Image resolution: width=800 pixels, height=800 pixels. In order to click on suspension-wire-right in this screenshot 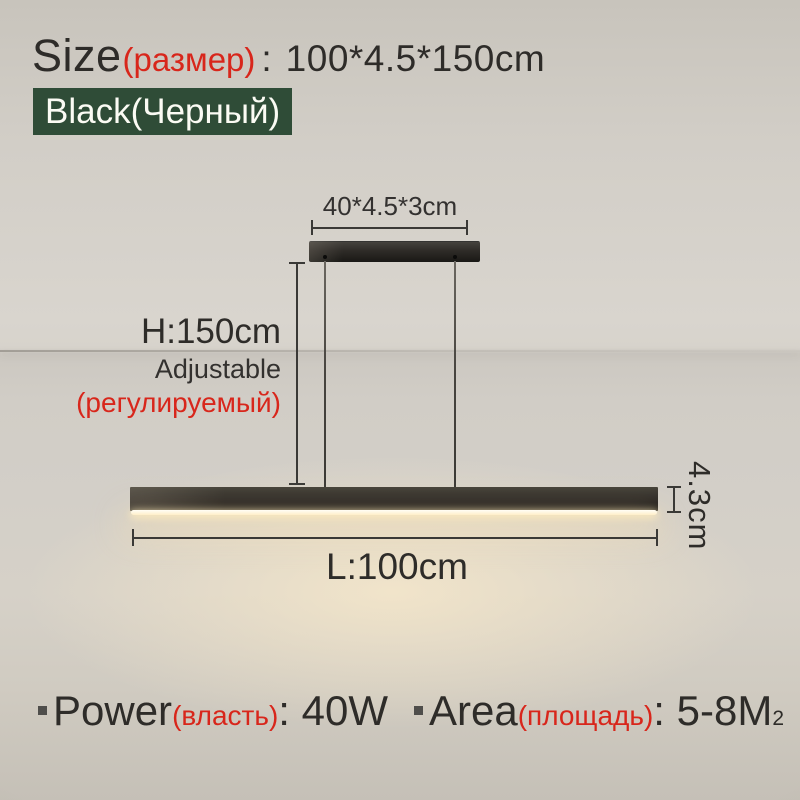, I will do `click(455, 374)`.